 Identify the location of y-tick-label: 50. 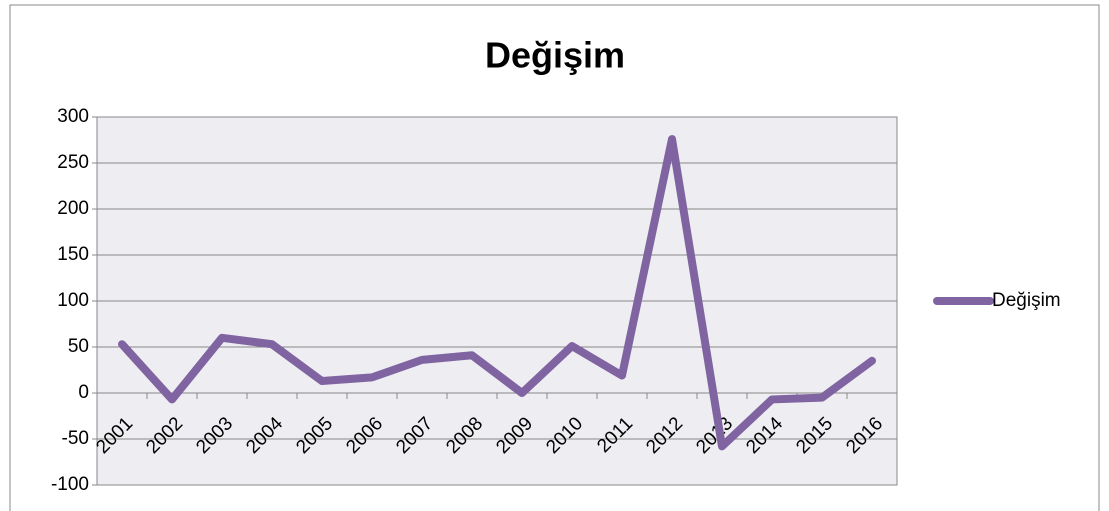
(78, 346).